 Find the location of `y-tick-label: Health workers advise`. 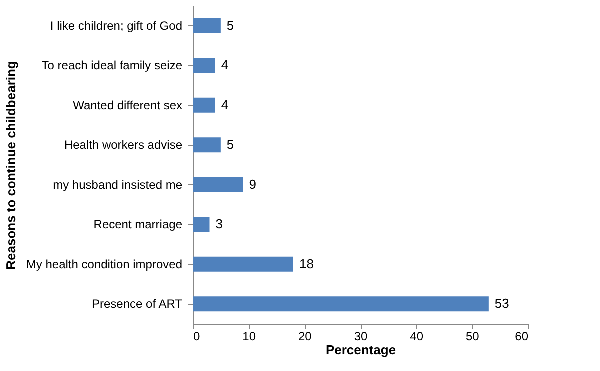

y-tick-label: Health workers advise is located at coordinates (123, 145).